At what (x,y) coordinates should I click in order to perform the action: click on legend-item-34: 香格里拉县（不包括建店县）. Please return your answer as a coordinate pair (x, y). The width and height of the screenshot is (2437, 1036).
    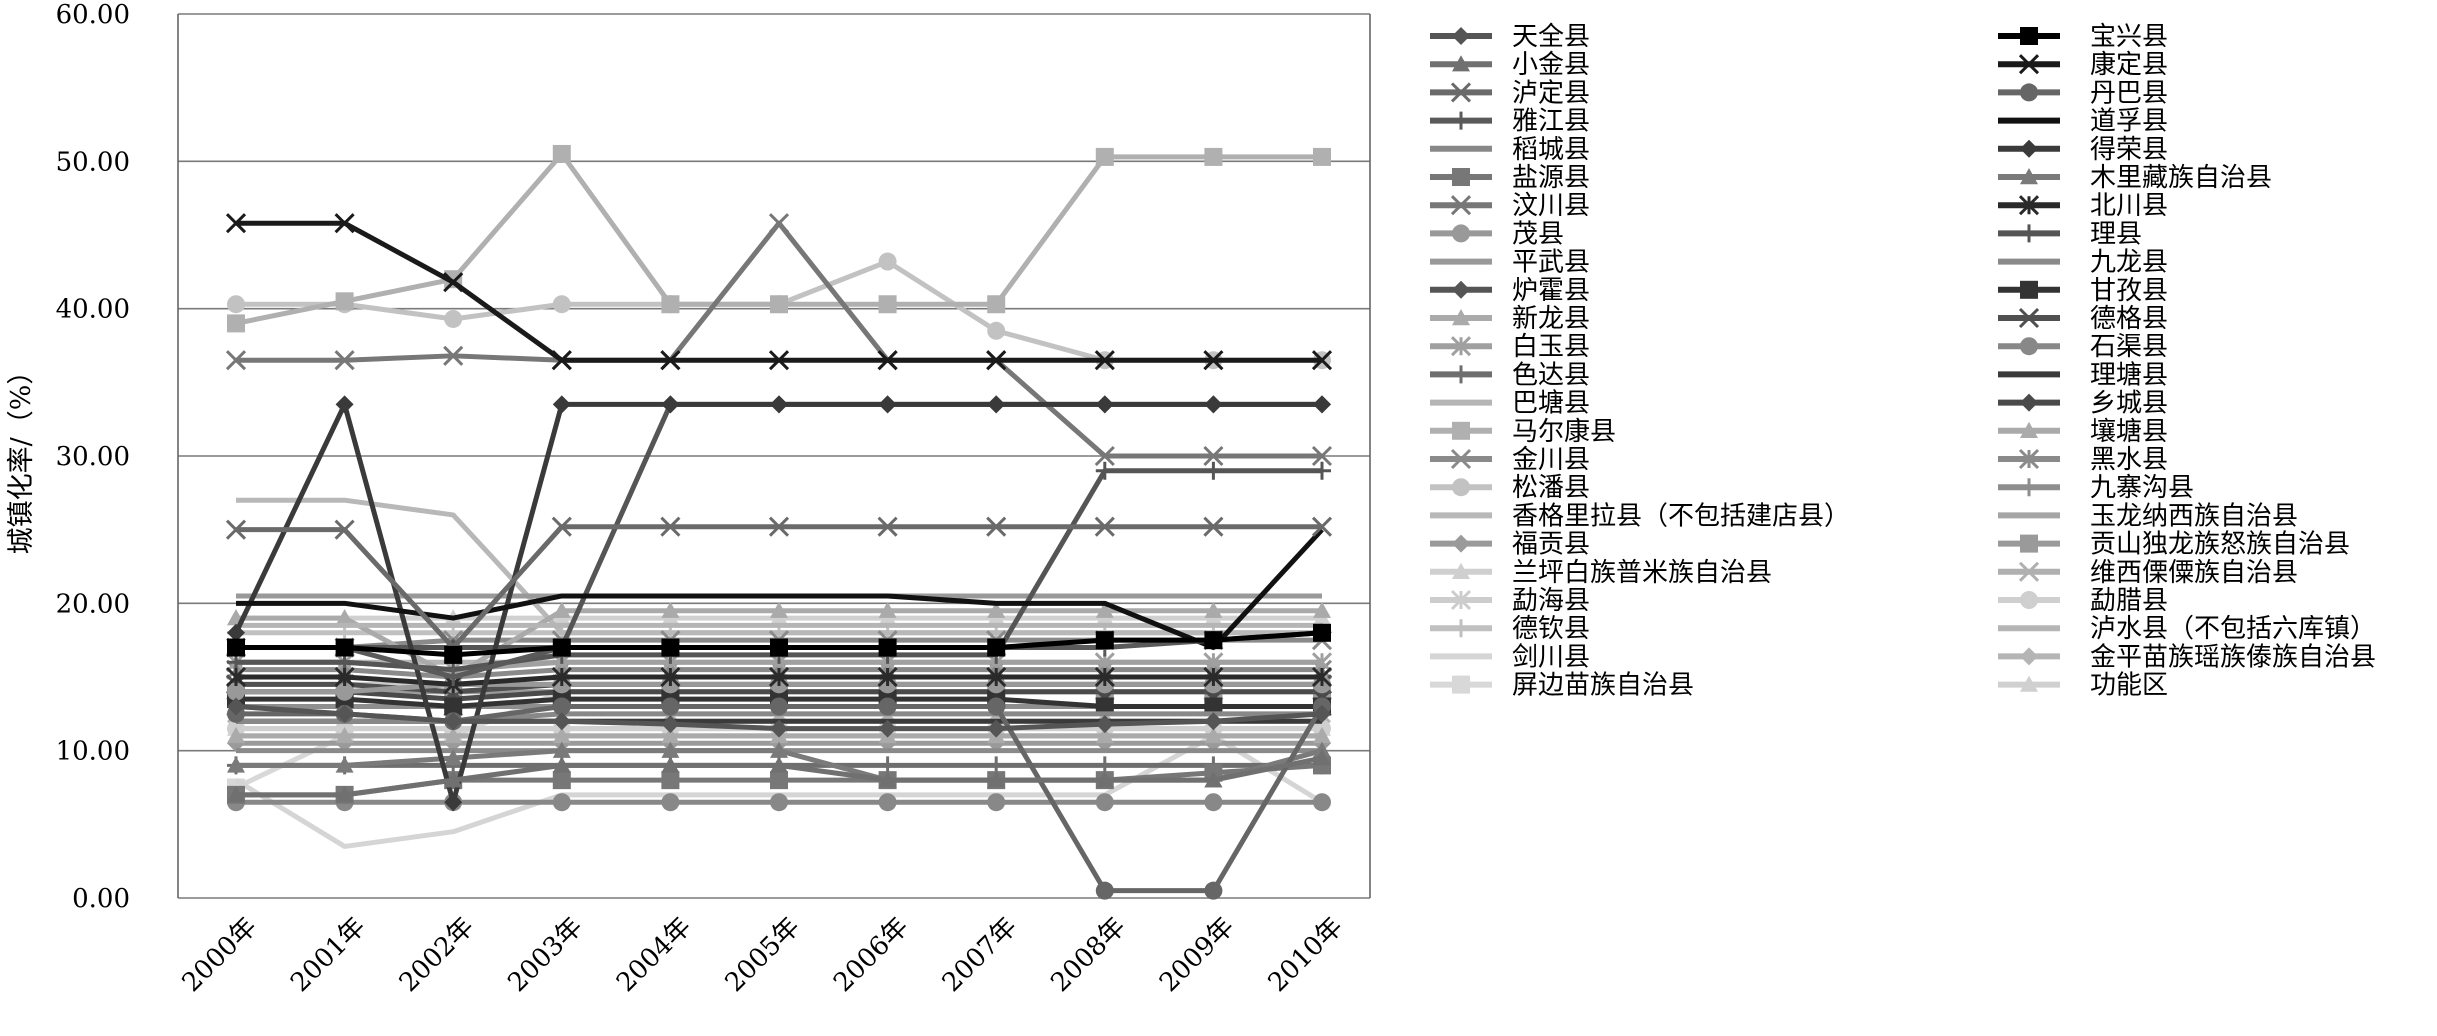
    Looking at the image, I should click on (1640, 516).